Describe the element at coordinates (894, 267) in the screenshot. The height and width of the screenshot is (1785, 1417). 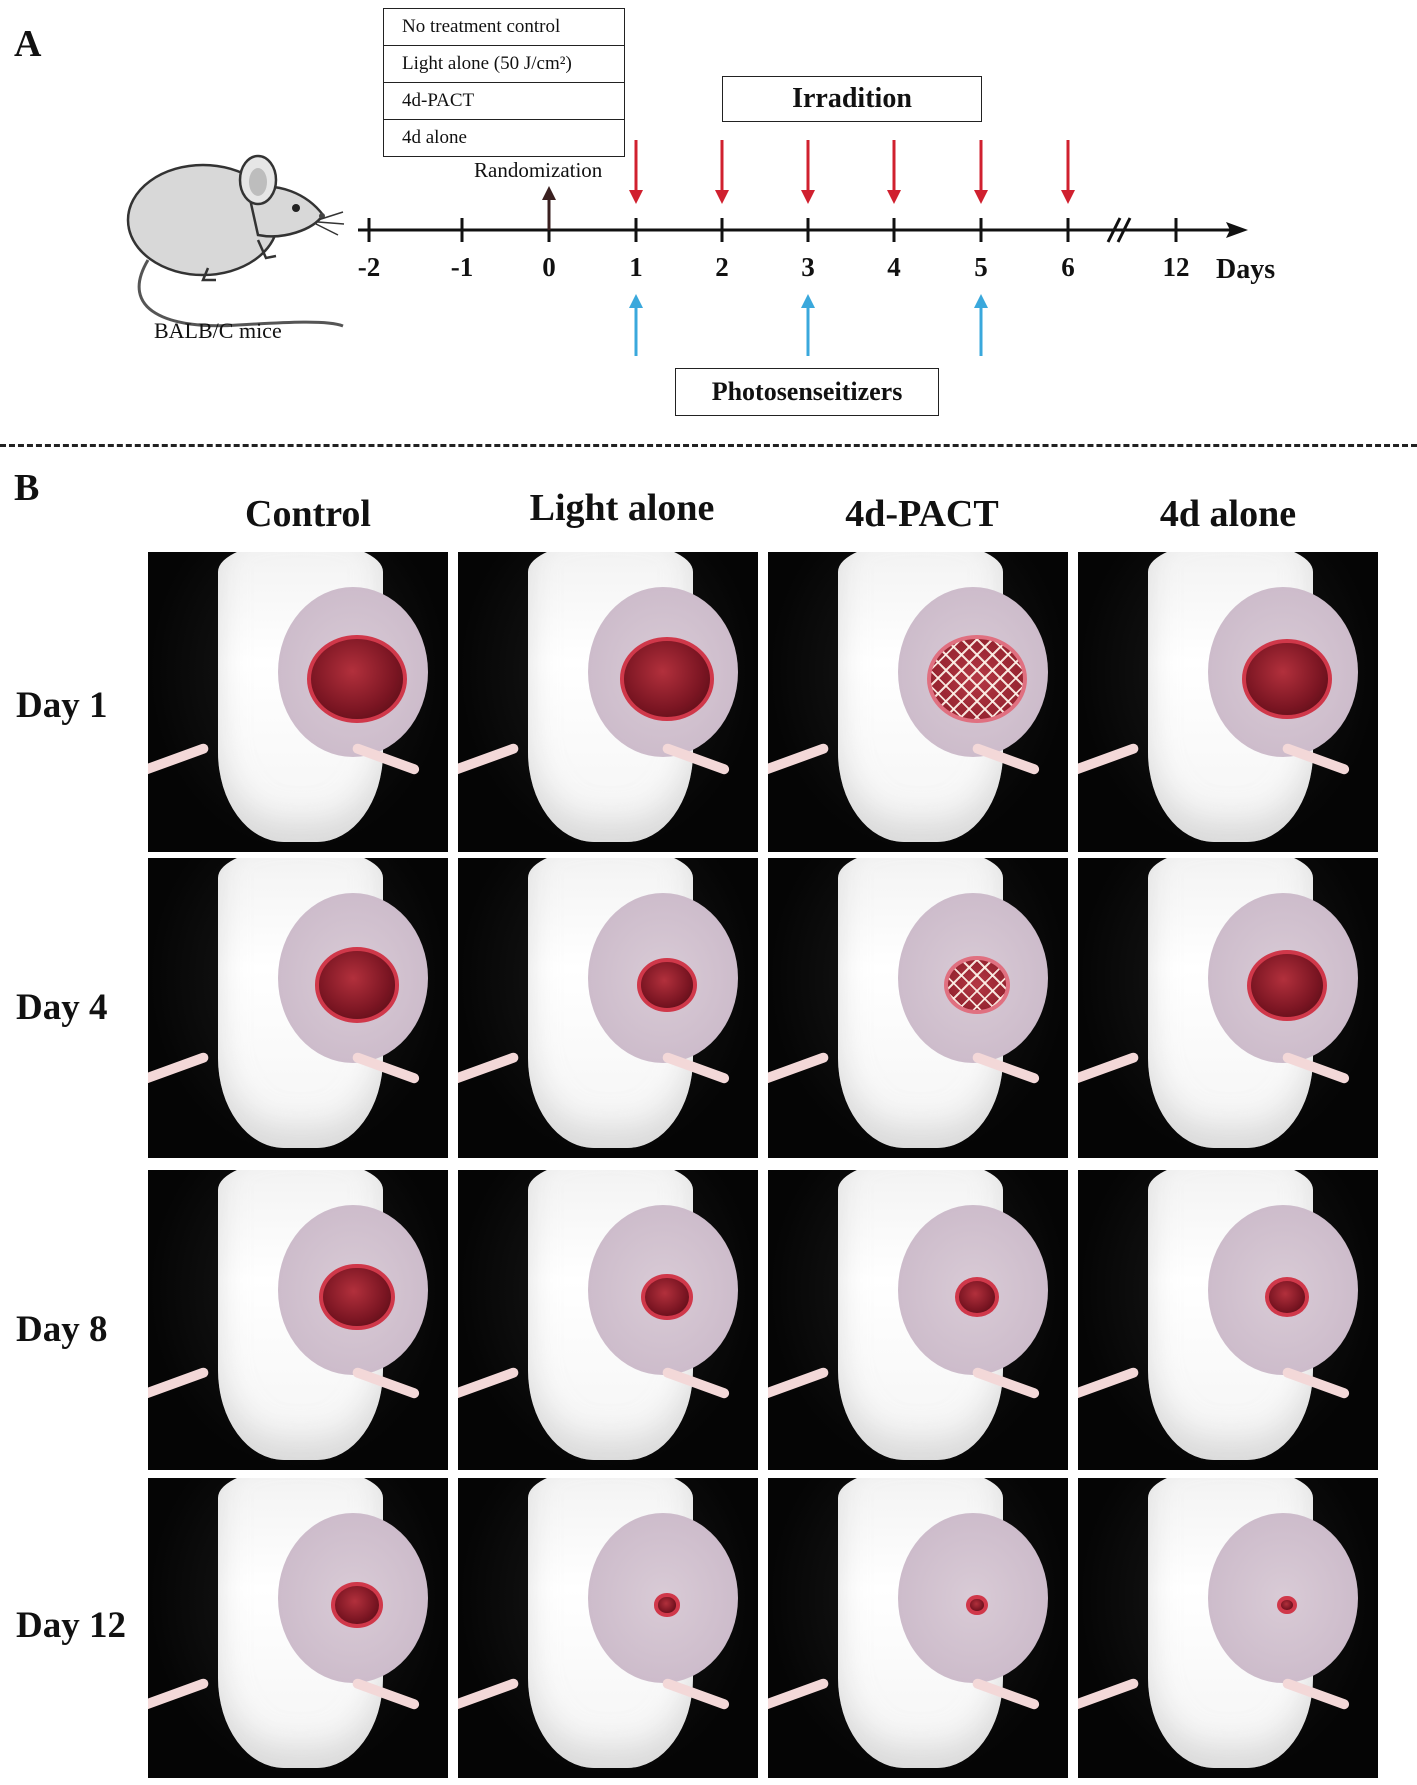
I see `tick-label: 4` at that location.